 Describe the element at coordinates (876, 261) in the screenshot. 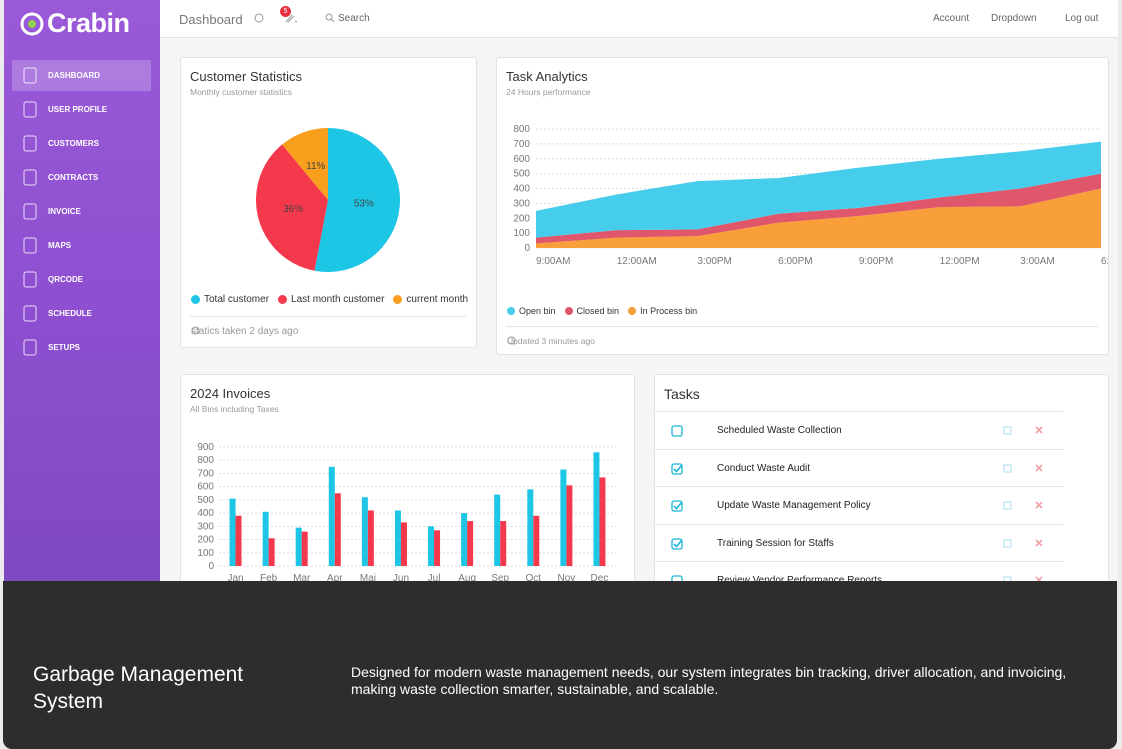

I see `x-tick-label: 9:00PM` at that location.